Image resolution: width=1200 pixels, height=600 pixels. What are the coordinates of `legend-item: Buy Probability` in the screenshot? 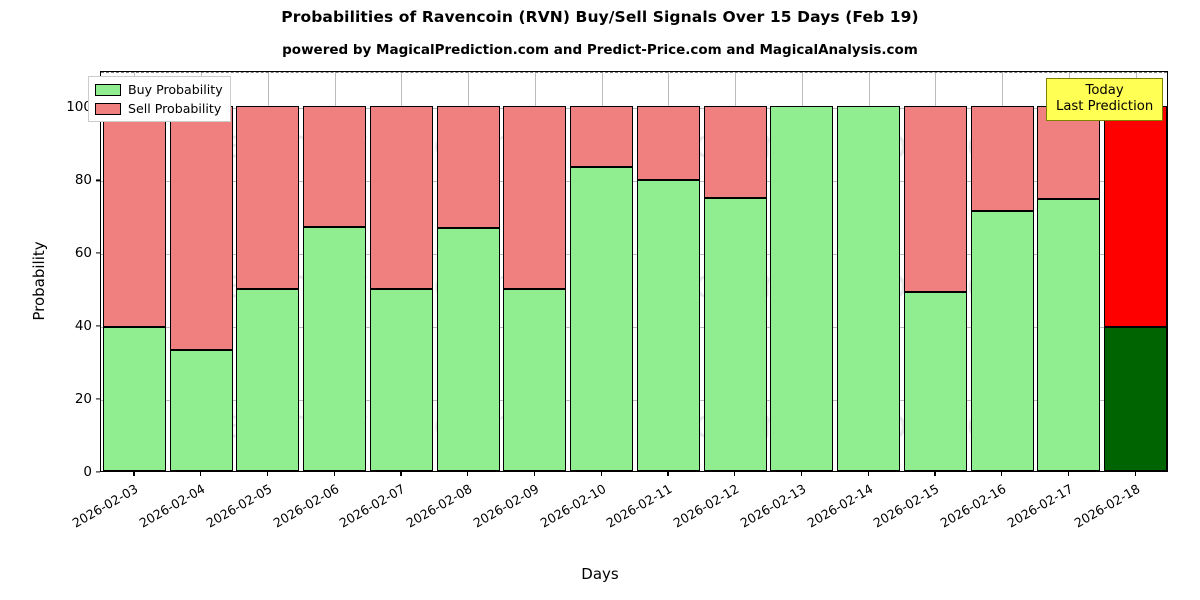 It's located at (159, 89).